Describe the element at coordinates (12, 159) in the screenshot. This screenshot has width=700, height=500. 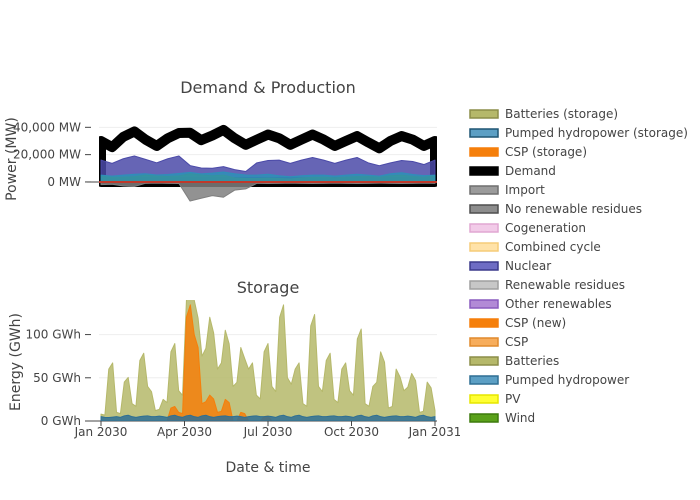
I see `top-ylabel: Power (MW)` at that location.